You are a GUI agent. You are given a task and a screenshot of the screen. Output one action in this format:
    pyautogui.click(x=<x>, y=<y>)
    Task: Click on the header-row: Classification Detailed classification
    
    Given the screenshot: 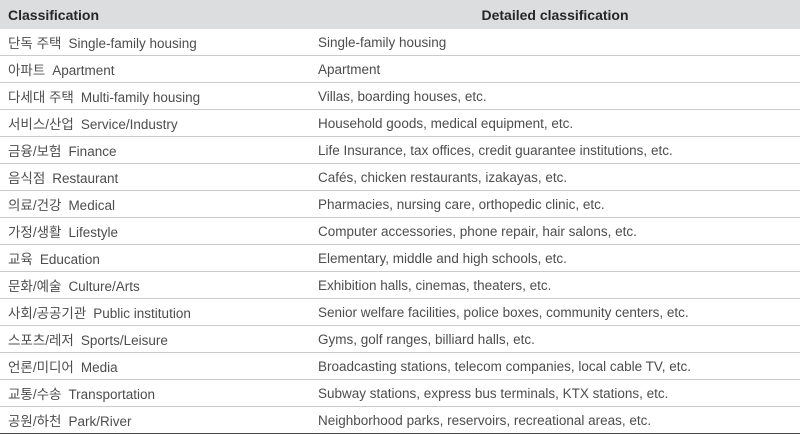 What is the action you would take?
    pyautogui.click(x=400, y=14)
    